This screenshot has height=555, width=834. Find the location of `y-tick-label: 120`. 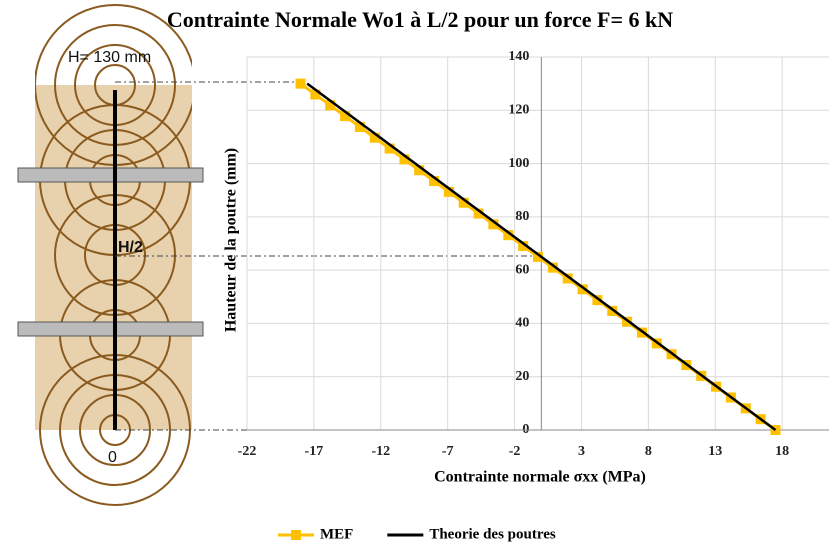

y-tick-label: 120 is located at coordinates (518, 110).